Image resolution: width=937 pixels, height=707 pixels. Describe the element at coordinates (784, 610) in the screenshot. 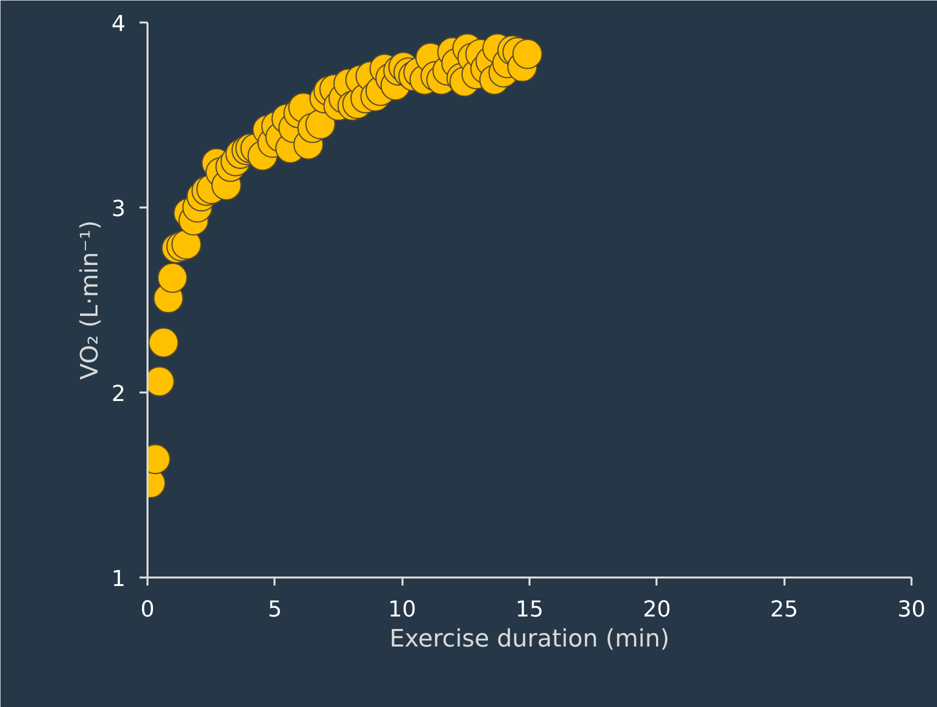

I see `x-tick-label: 25` at that location.